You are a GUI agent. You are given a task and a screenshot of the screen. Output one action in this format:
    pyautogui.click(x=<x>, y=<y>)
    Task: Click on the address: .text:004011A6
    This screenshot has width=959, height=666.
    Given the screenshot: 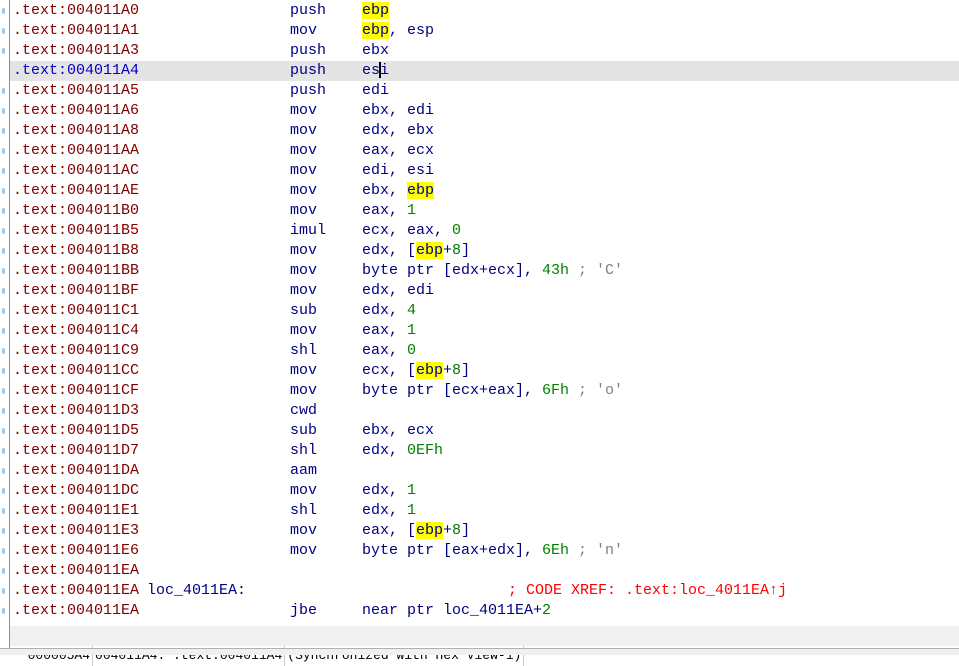 What is the action you would take?
    pyautogui.click(x=76, y=110)
    